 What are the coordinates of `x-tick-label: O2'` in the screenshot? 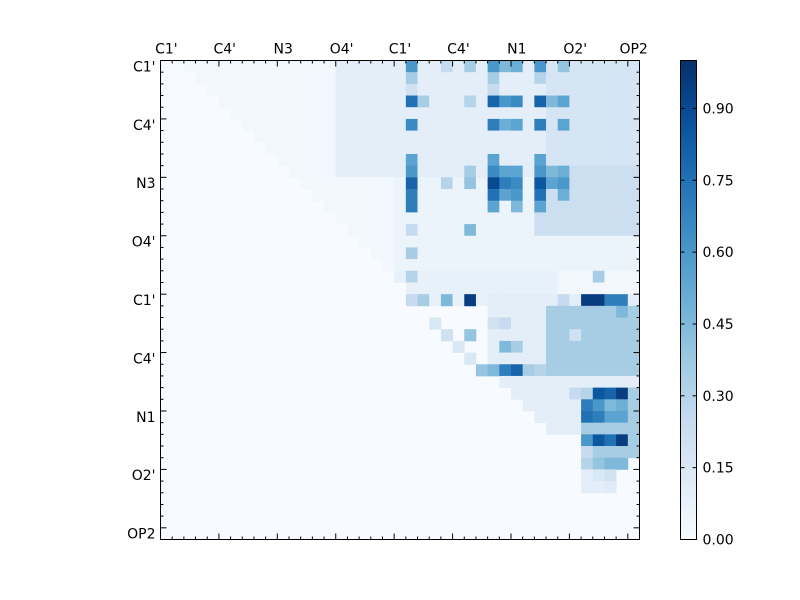 It's located at (575, 50).